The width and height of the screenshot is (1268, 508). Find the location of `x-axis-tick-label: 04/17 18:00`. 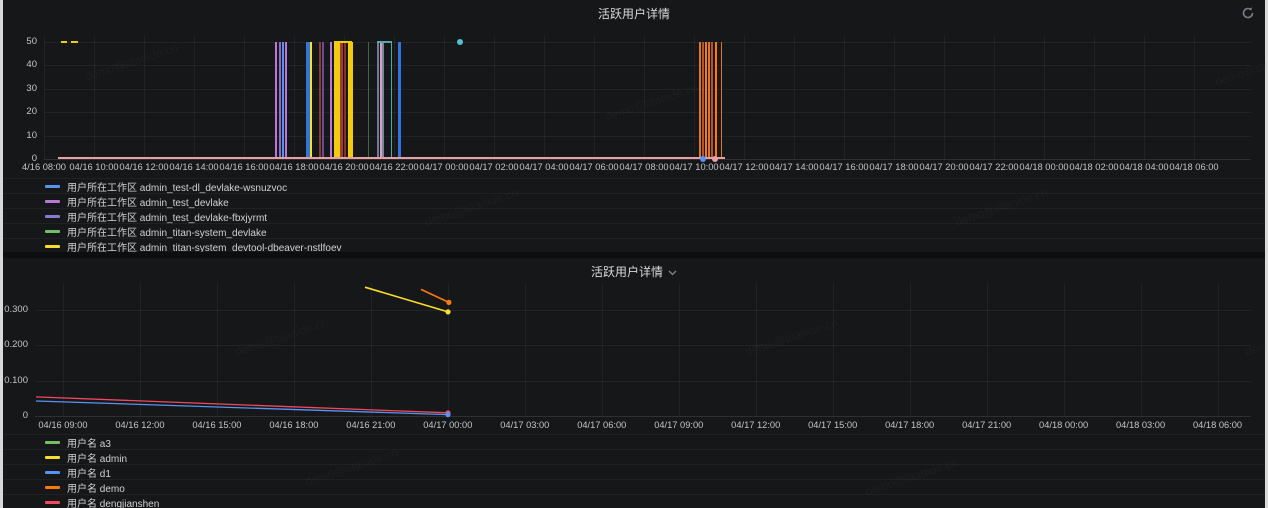

x-axis-tick-label: 04/17 18:00 is located at coordinates (894, 167).